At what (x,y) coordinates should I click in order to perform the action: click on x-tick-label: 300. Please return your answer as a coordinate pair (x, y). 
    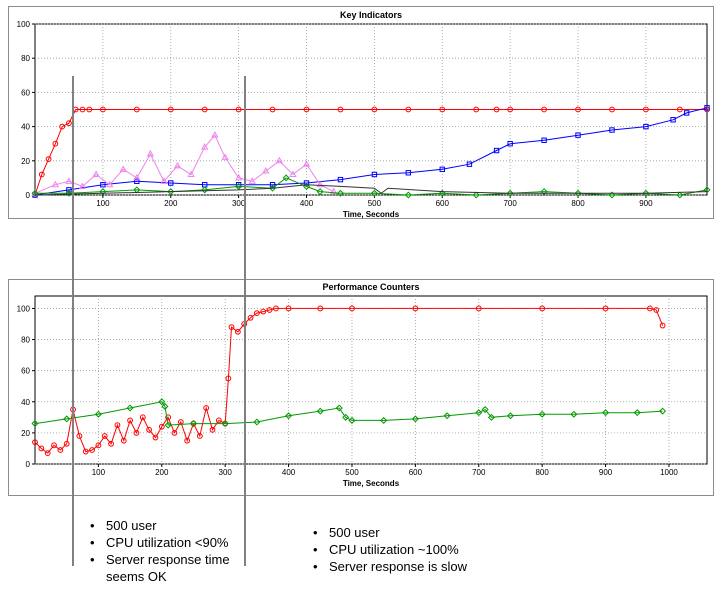
    Looking at the image, I should click on (239, 203).